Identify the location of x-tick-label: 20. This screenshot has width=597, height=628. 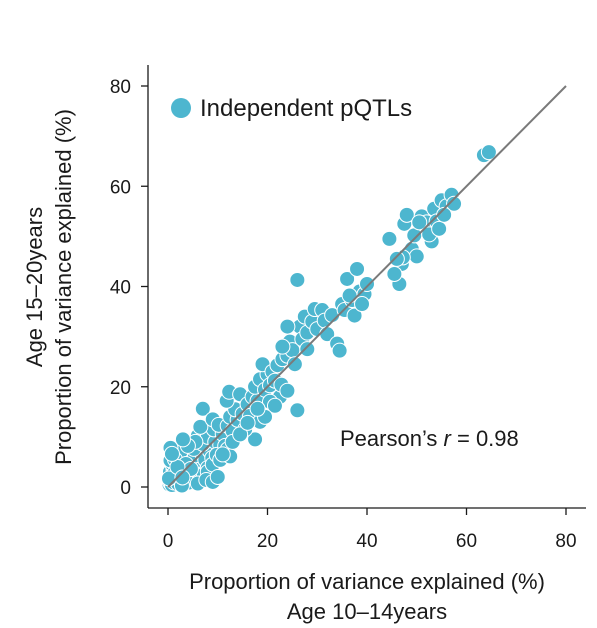
(267, 541).